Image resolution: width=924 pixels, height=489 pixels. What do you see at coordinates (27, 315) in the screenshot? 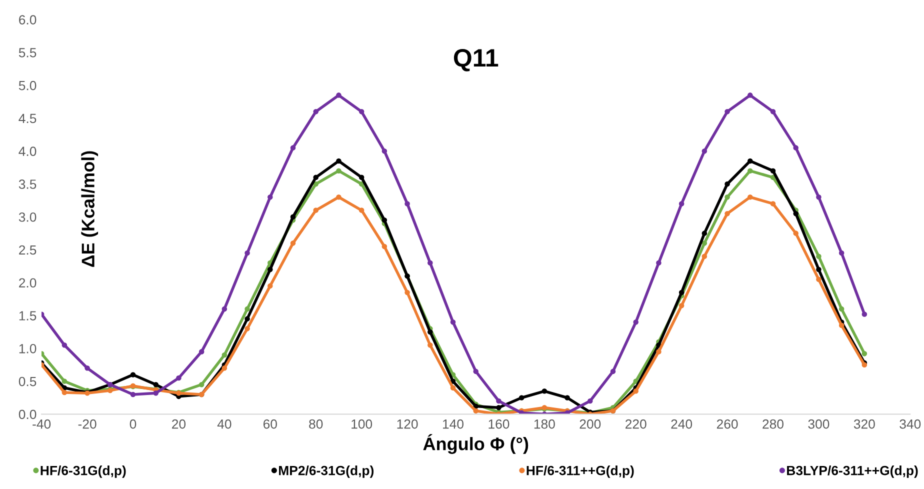
I see `y-tick-label: 1.5` at bounding box center [27, 315].